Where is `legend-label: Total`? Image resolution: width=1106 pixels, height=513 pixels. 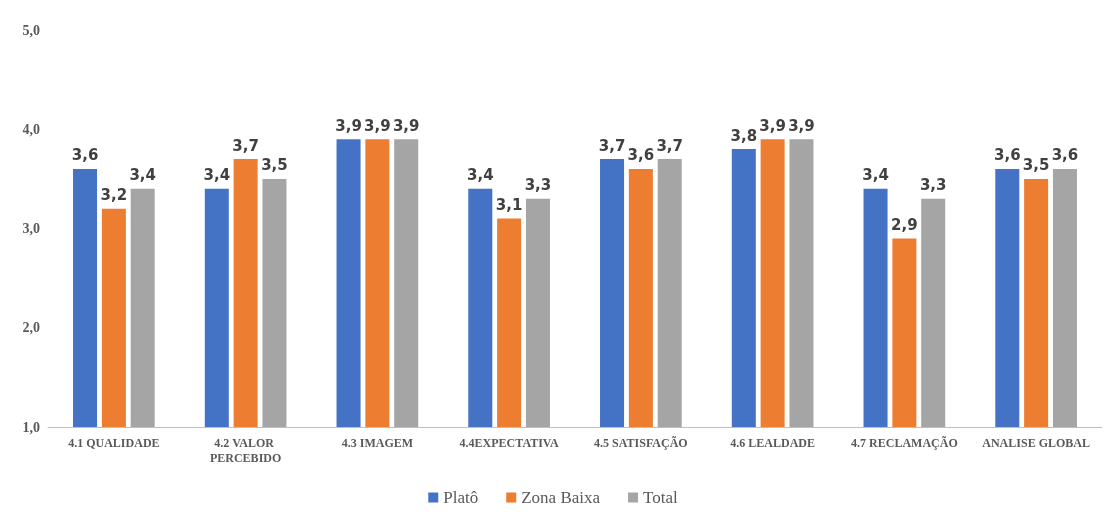
legend-label: Total is located at coordinates (661, 497).